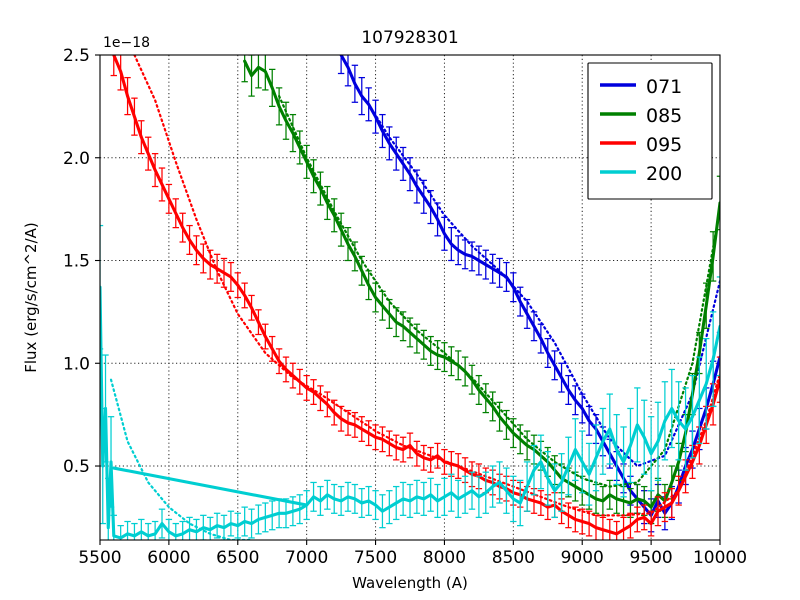 The width and height of the screenshot is (800, 600). I want to click on y-tick-label: 0.5, so click(76, 467).